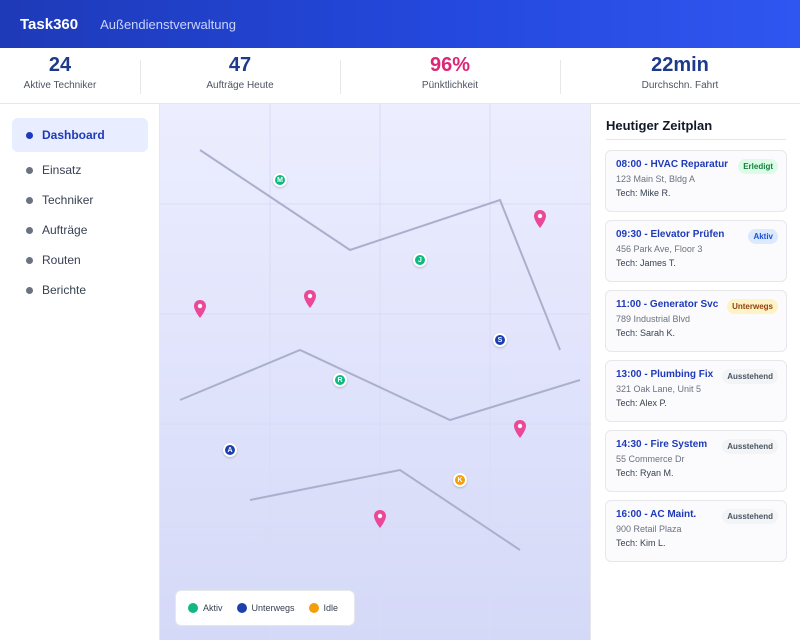 This screenshot has width=800, height=640. I want to click on sidebar-item-einsatz: Einsatz, so click(80, 170).